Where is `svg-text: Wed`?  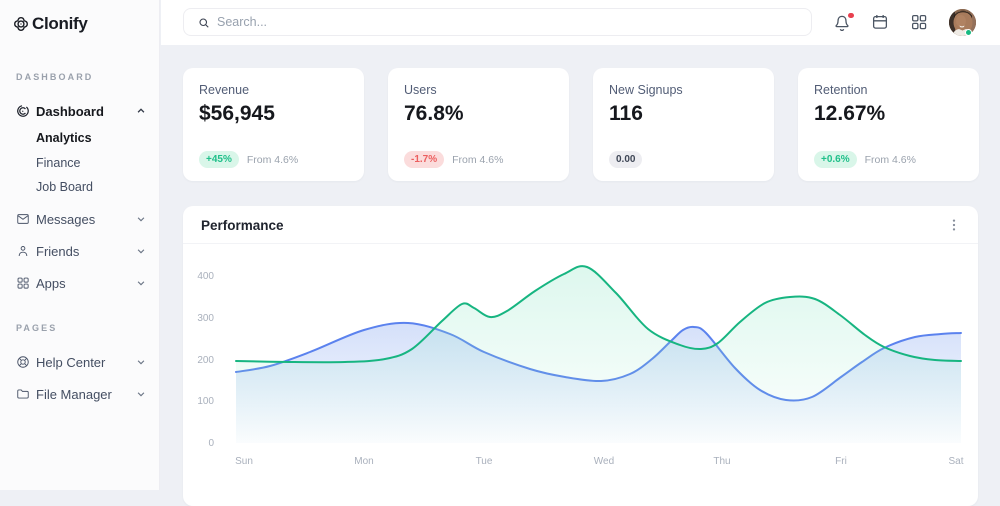
svg-text: Wed is located at coordinates (604, 461).